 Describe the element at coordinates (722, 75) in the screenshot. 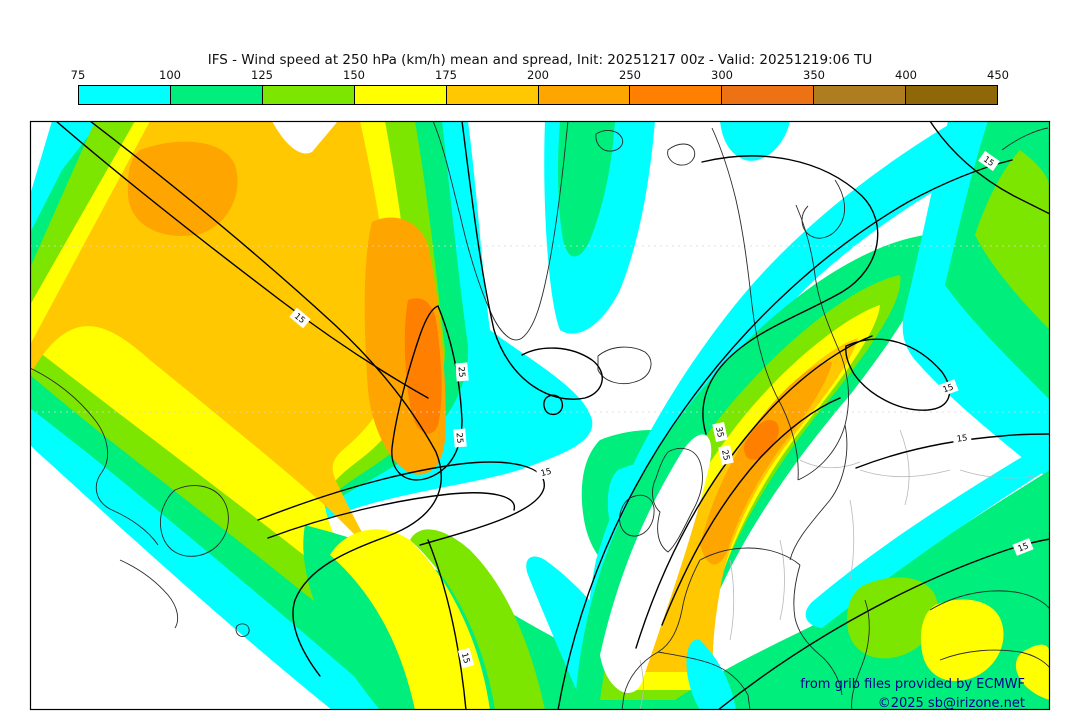

I see `colorbar-tick-300: 300` at that location.